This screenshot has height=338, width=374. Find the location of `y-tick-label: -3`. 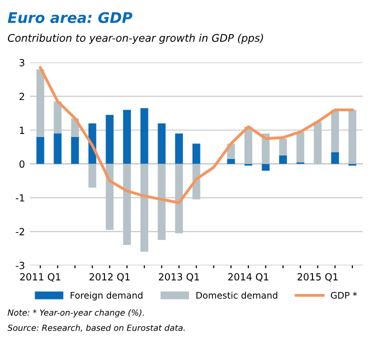

y-tick-label: -3 is located at coordinates (20, 266).